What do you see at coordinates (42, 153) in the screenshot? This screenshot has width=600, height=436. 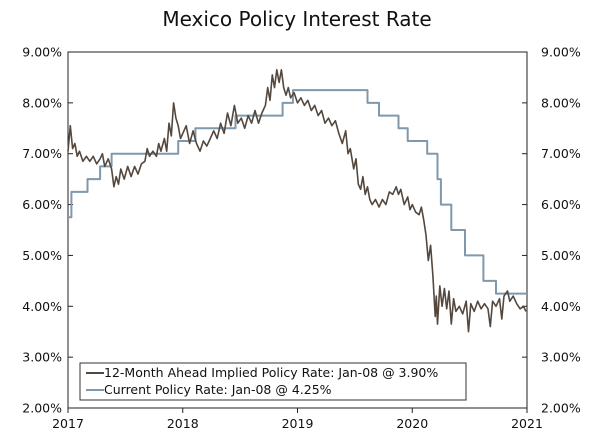 I see `y-tick-label-left: 7.00%` at bounding box center [42, 153].